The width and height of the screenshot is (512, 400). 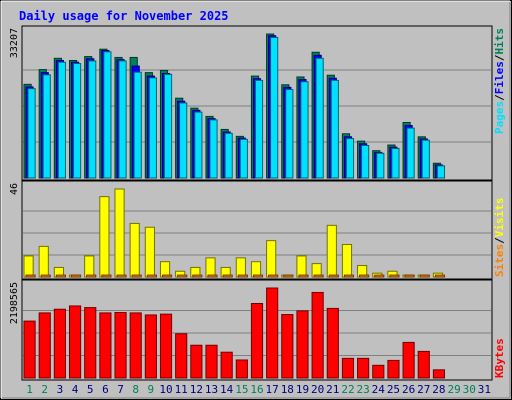 I want to click on x-label-day-23: 23, so click(x=363, y=389).